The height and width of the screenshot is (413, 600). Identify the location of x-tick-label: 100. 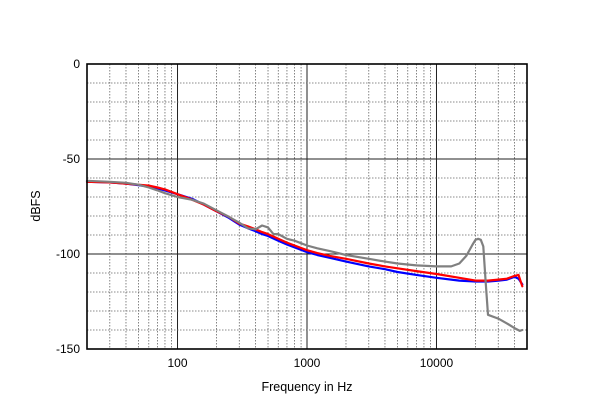
(177, 363).